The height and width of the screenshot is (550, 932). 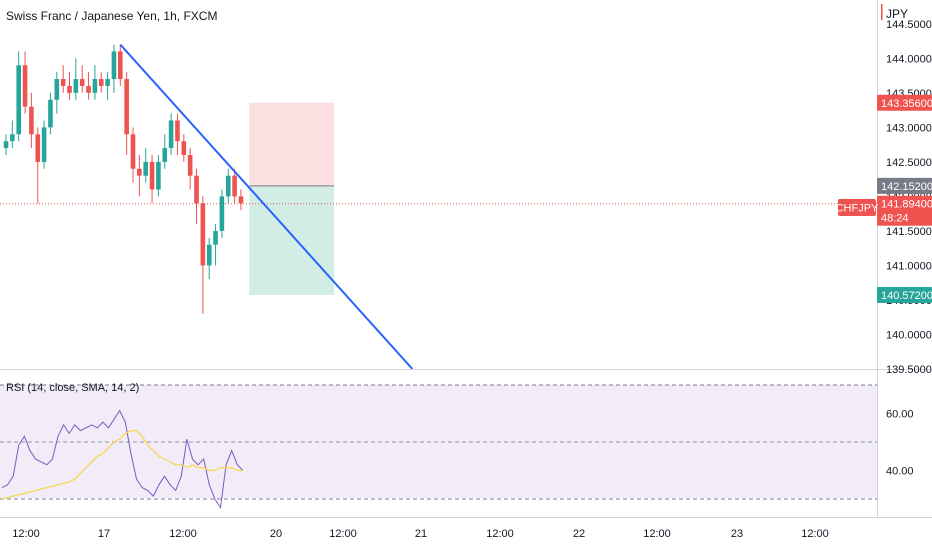 I want to click on entry-price-label-bg, so click(x=904, y=185).